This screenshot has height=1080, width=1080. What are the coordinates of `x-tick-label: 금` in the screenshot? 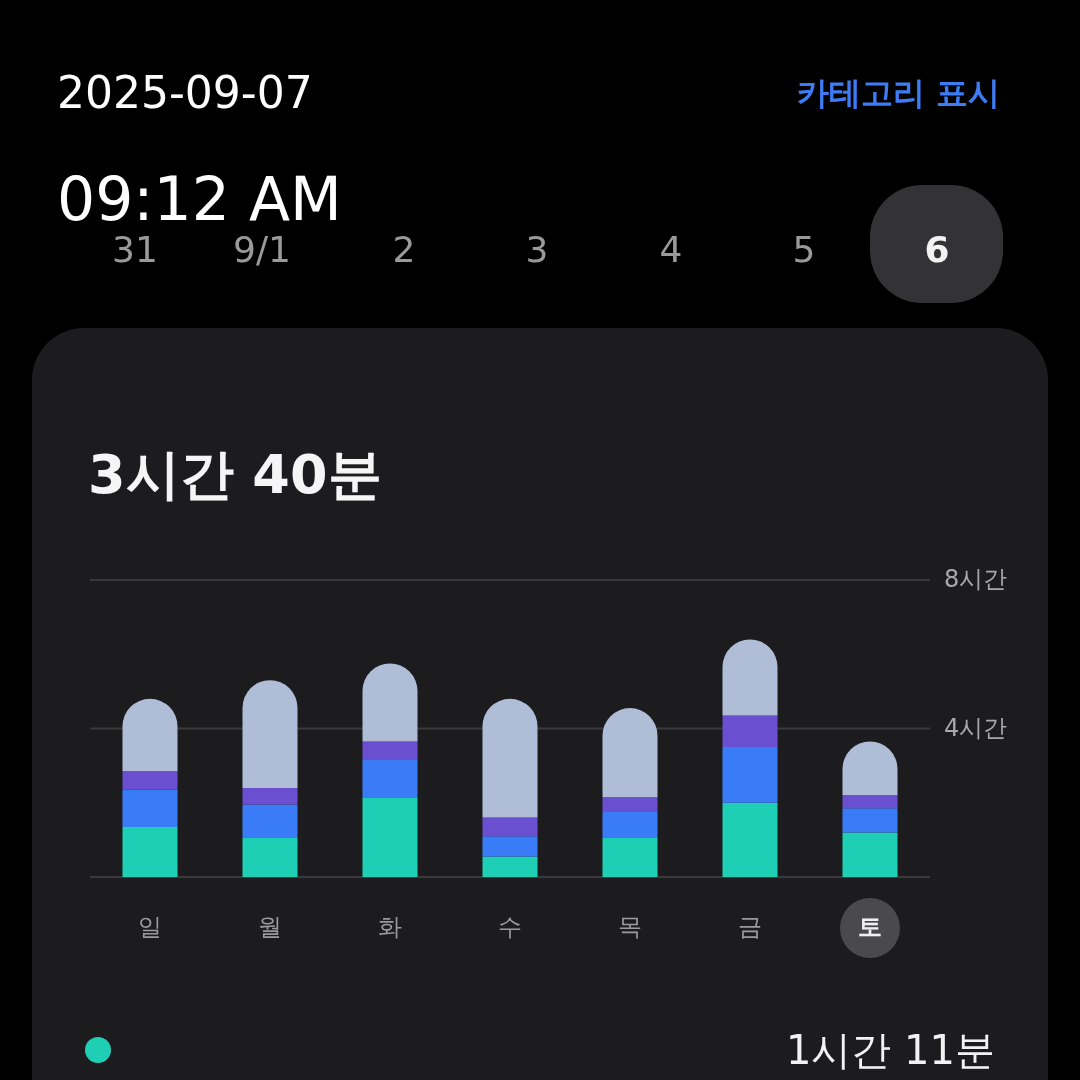 It's located at (750, 927).